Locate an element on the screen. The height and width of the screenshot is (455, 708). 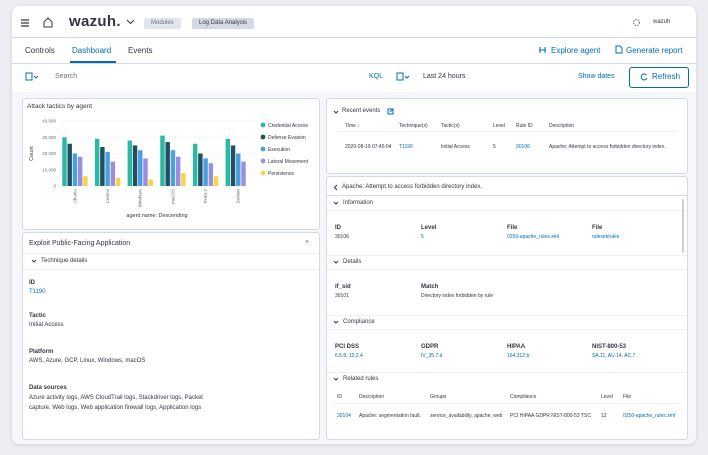
cell: PCI HIPAA GDPR NIST-800-53 TSC is located at coordinates (550, 416).